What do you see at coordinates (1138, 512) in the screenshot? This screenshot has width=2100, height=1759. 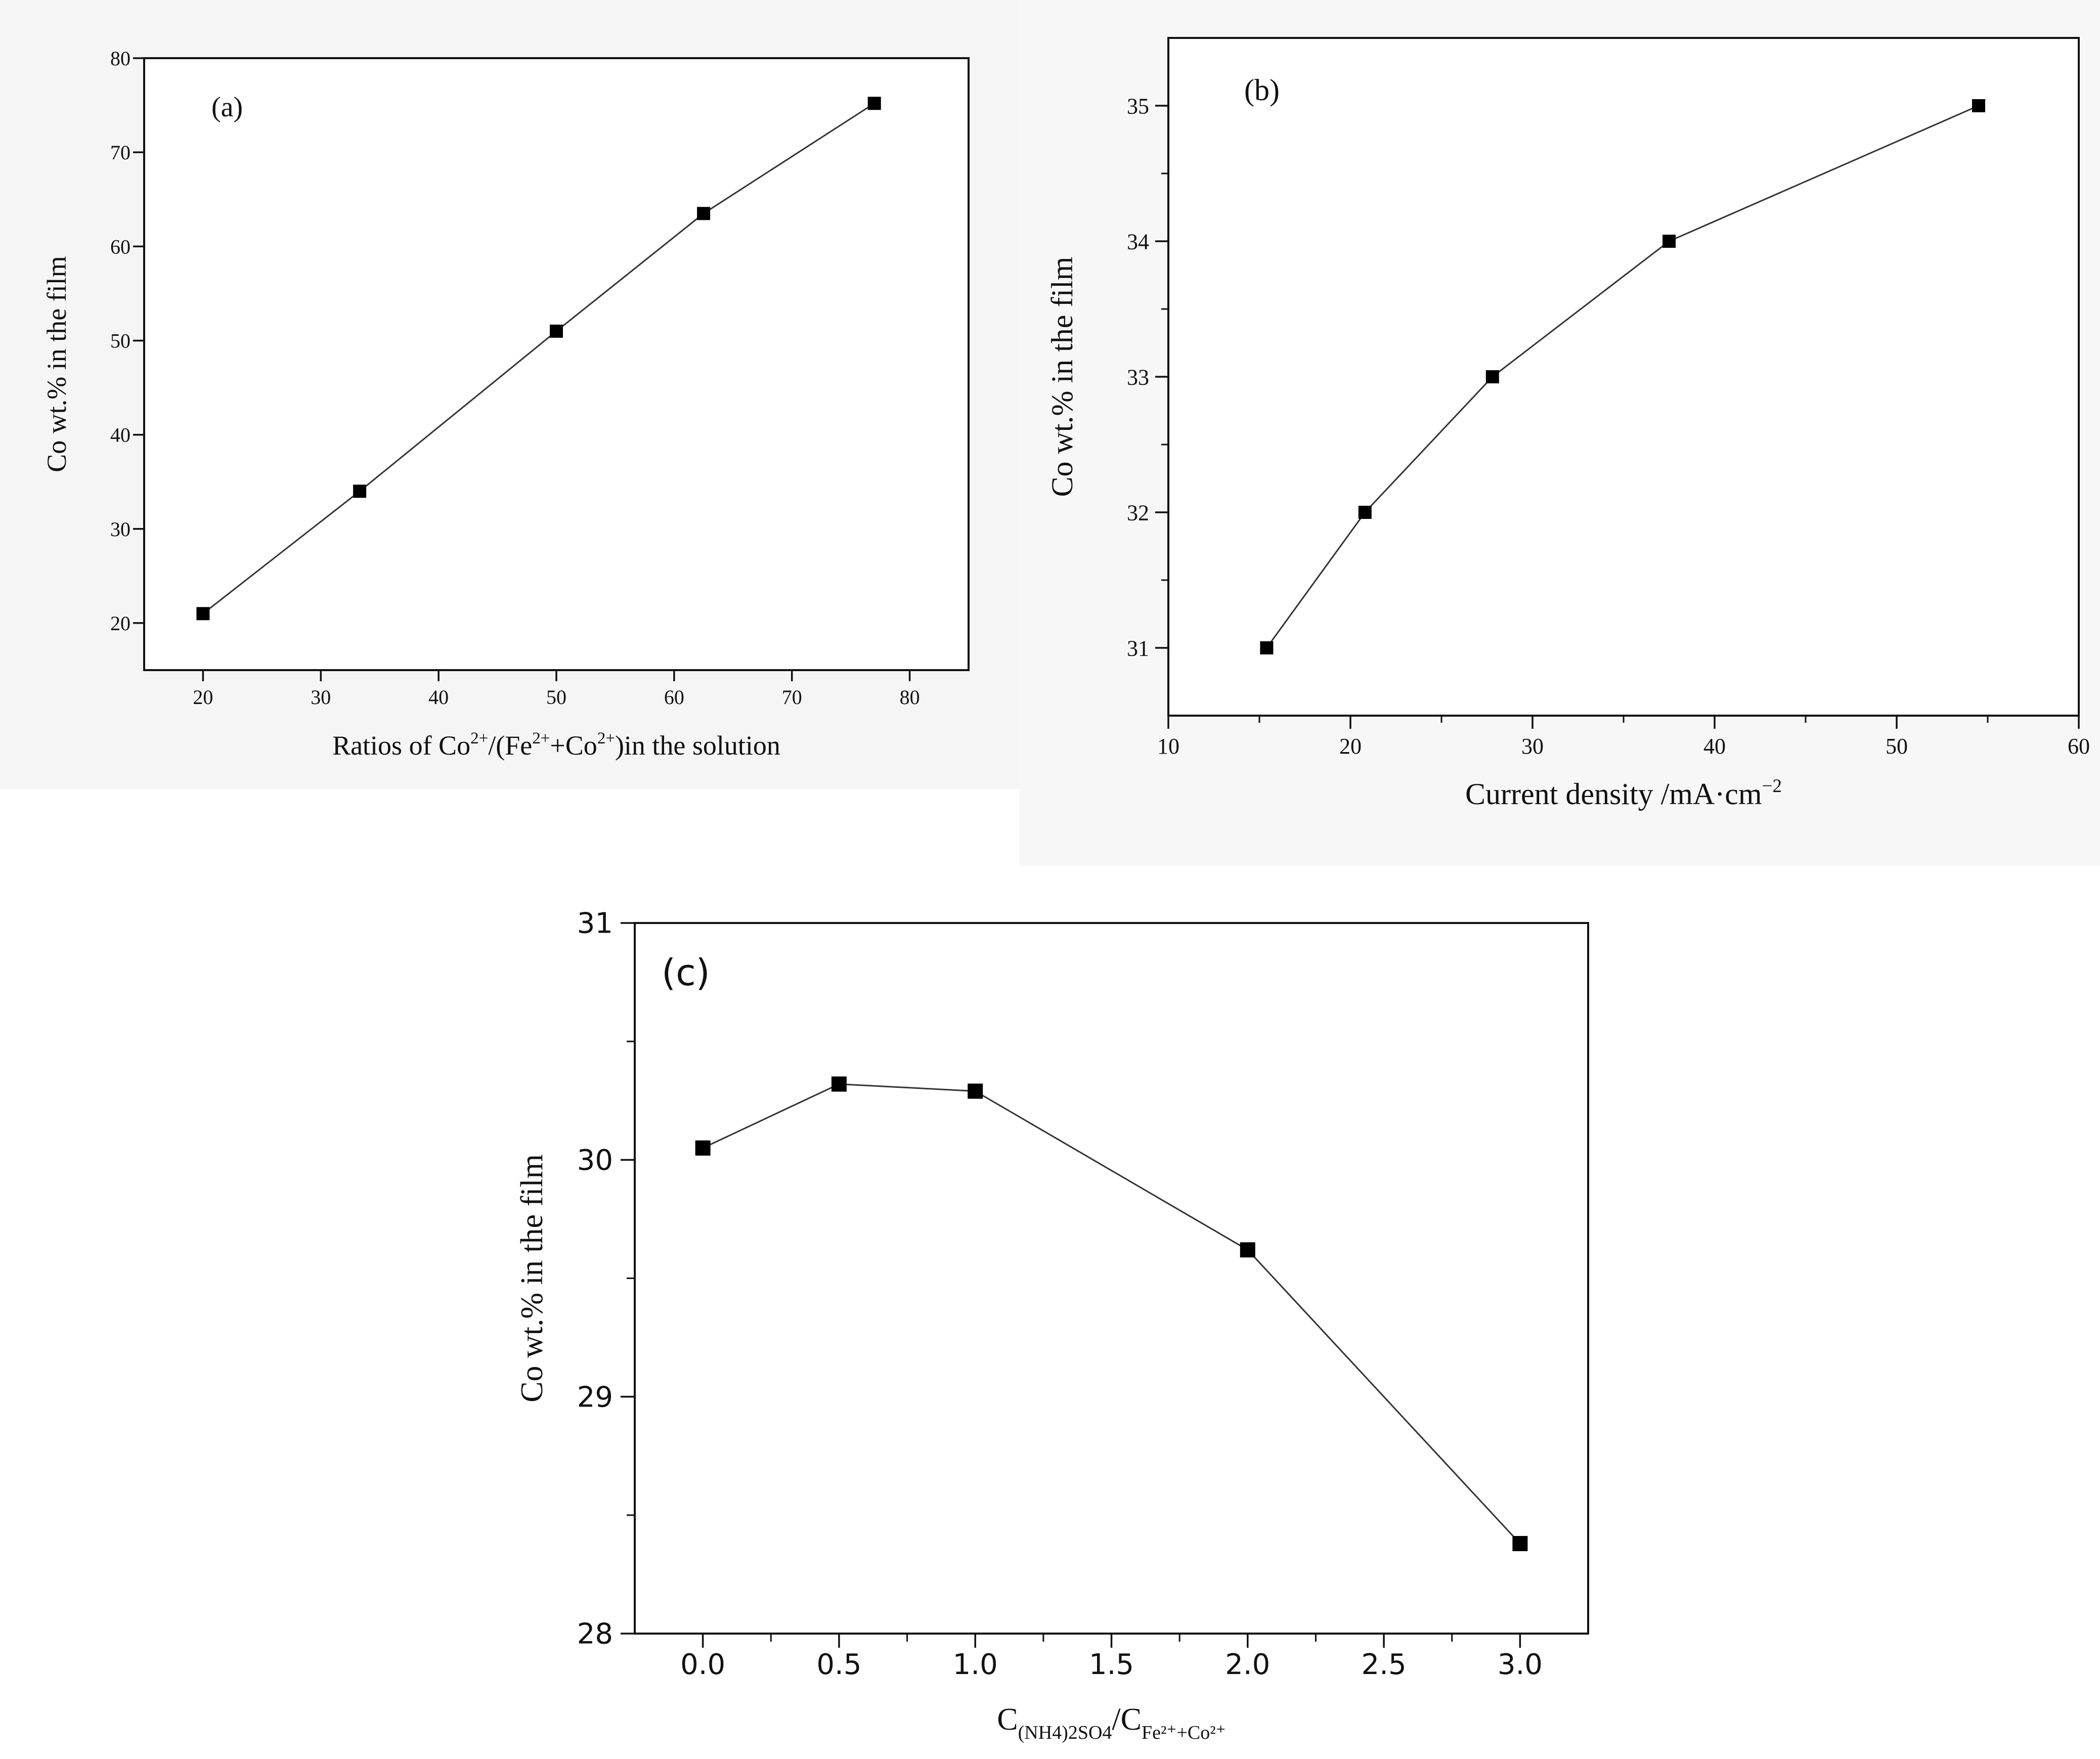 I see `y-tick-label: 32` at bounding box center [1138, 512].